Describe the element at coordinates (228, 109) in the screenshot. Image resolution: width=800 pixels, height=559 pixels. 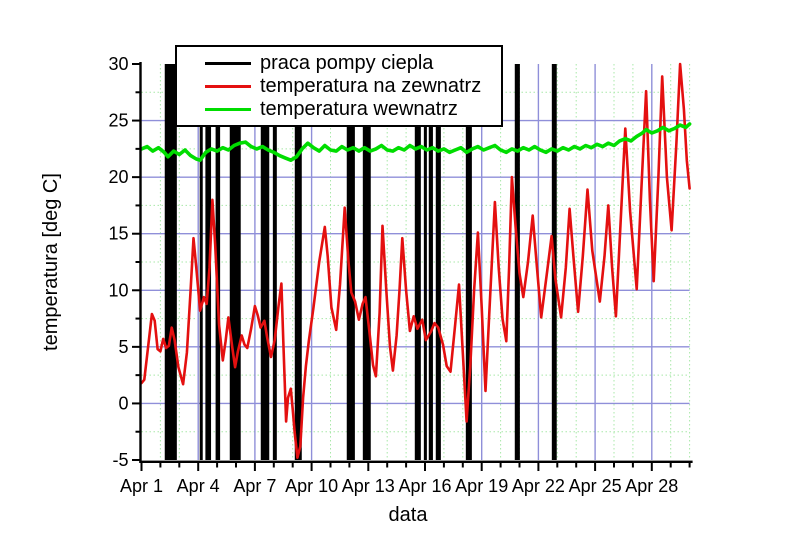
I see `inside-temp-line-swatch` at that location.